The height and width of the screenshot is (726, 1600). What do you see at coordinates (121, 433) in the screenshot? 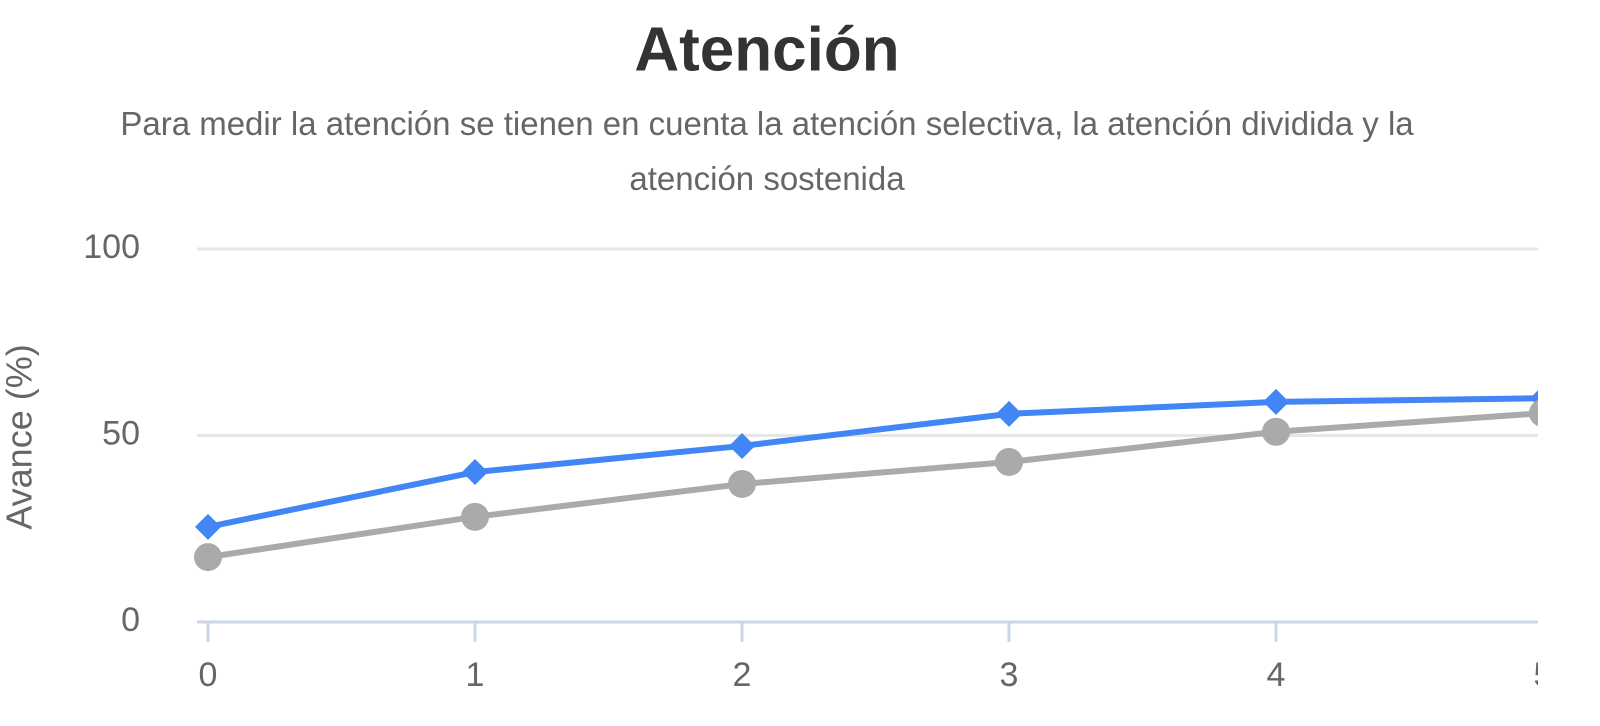
I see `y-tick-label: 50` at bounding box center [121, 433].